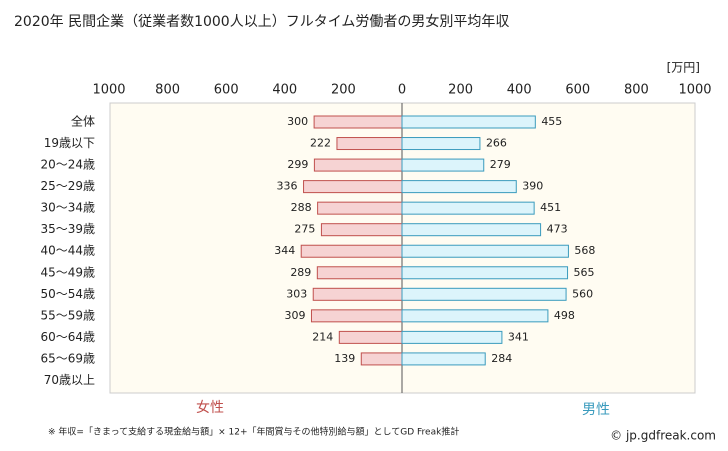  What do you see at coordinates (551, 121) in the screenshot?
I see `value-label: 455` at bounding box center [551, 121].